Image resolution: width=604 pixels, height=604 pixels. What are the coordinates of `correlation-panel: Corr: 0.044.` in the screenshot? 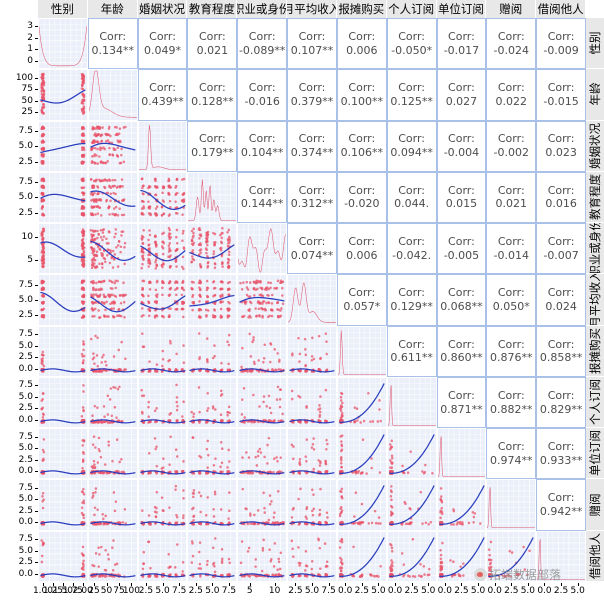 It's located at (411, 197).